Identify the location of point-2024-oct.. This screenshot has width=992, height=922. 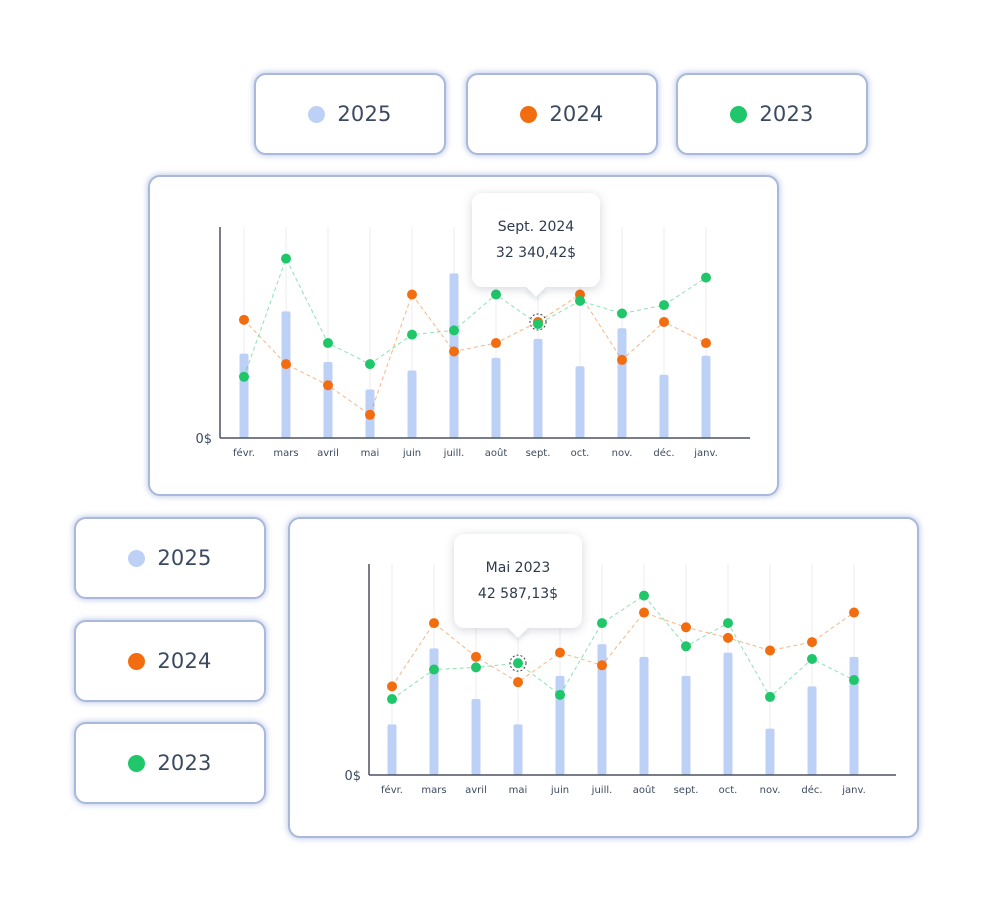
(728, 637).